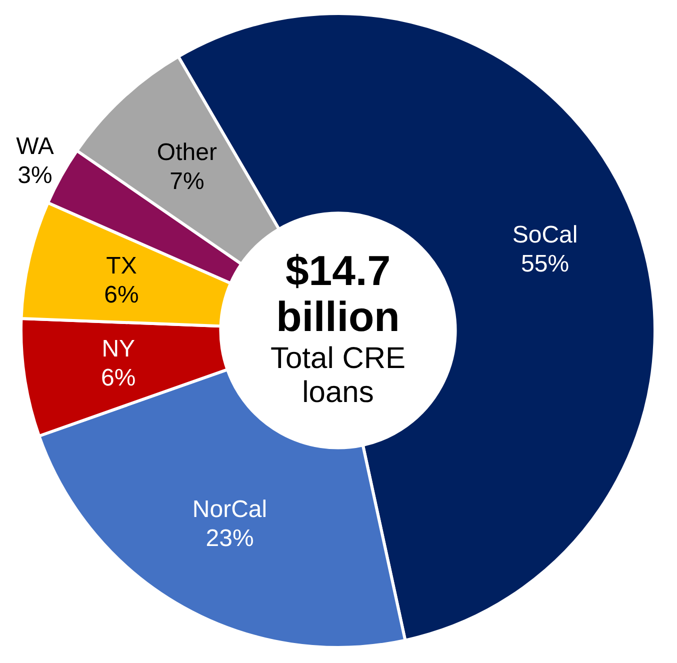  Describe the element at coordinates (338, 375) in the screenshot. I see `text: Total CRE loans` at that location.